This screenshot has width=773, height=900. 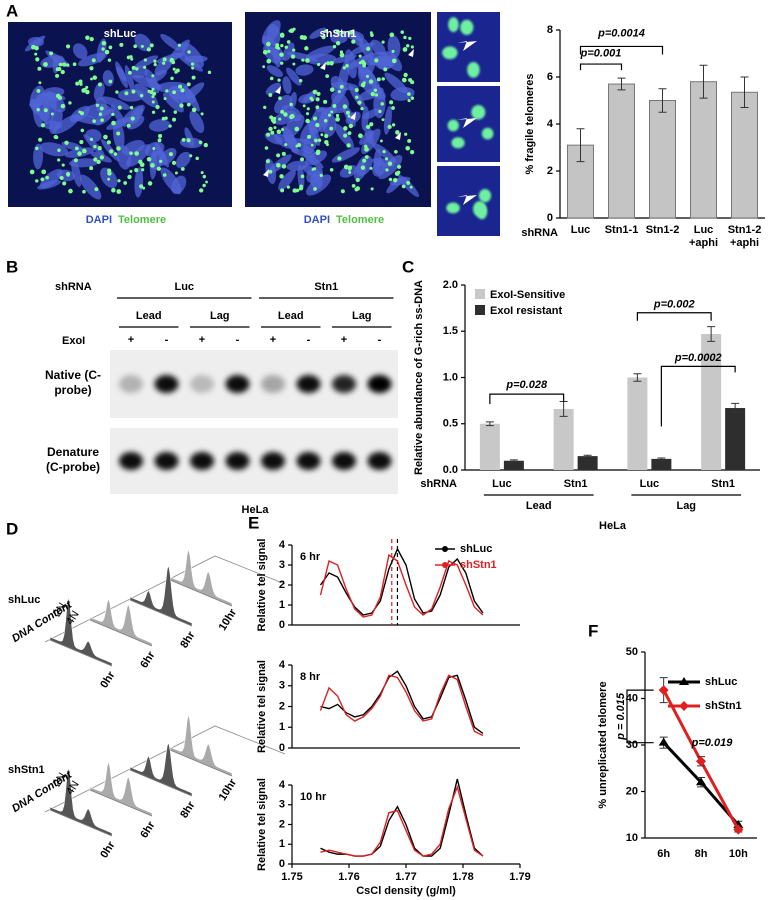 What do you see at coordinates (142, 220) in the screenshot?
I see `stain-label: Telomere` at bounding box center [142, 220].